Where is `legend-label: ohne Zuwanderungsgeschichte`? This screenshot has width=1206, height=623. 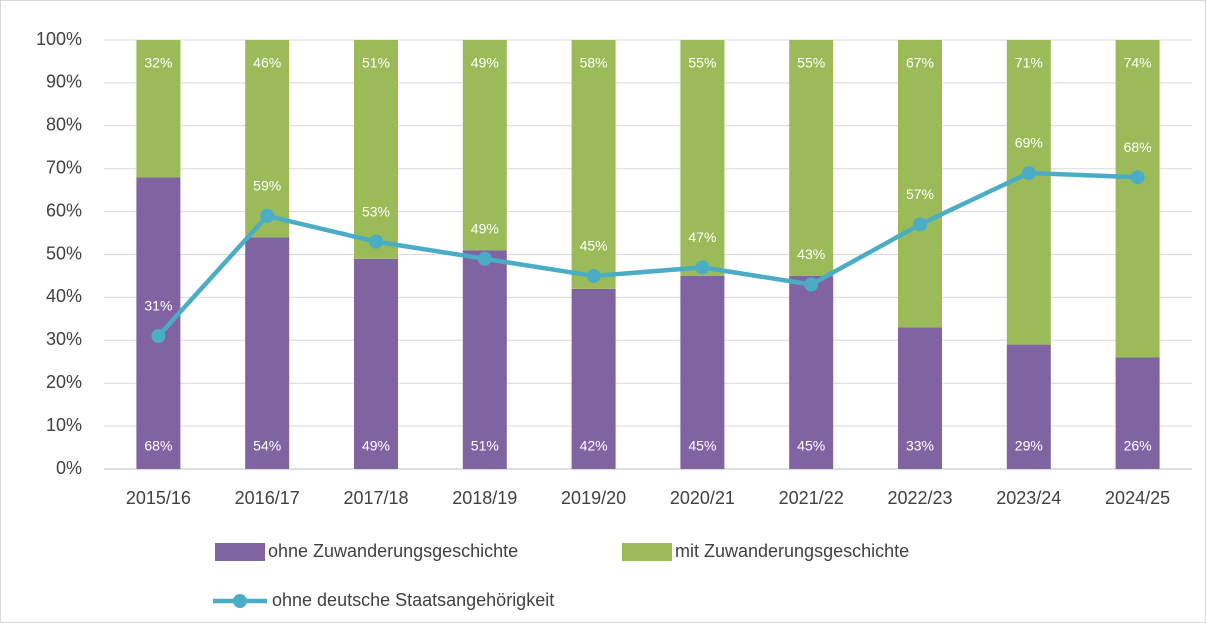
legend-label: ohne Zuwanderungsgeschichte is located at coordinates (393, 551).